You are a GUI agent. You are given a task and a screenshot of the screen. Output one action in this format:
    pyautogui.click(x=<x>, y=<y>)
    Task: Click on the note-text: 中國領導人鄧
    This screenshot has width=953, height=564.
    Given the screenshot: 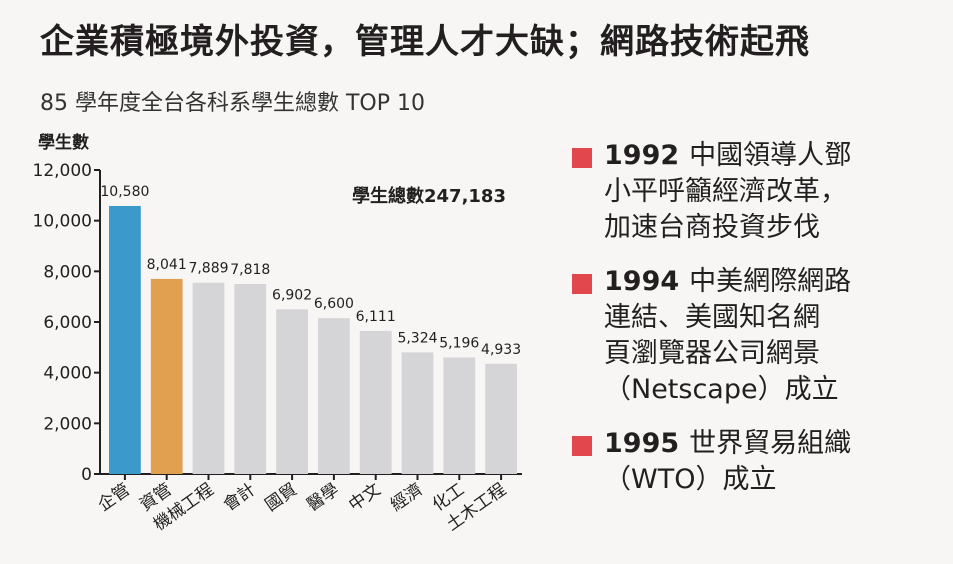 What is the action you would take?
    pyautogui.click(x=770, y=155)
    